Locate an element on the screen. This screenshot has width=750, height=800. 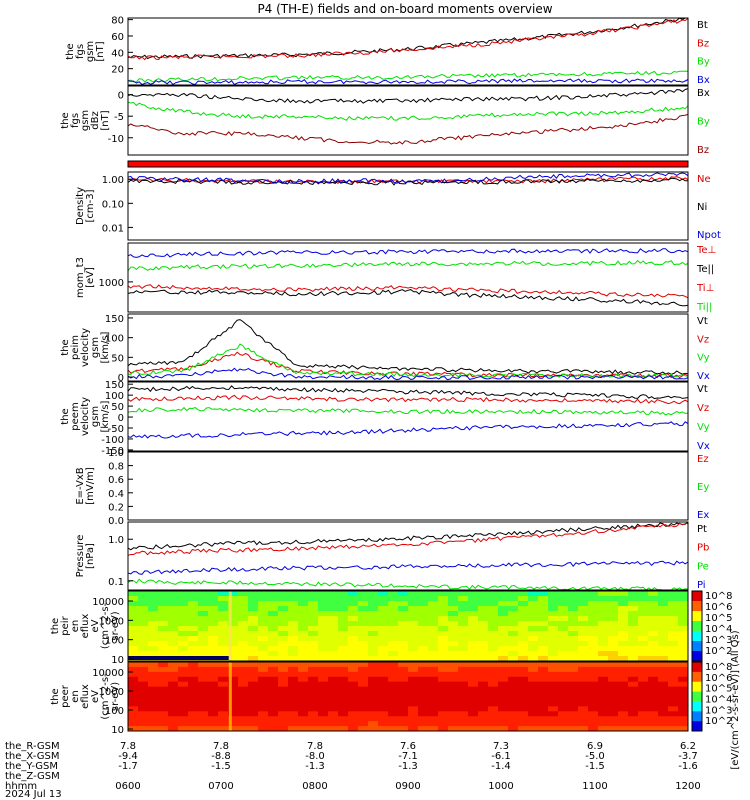
colorbar-tick-label: 10^5 is located at coordinates (718, 689).